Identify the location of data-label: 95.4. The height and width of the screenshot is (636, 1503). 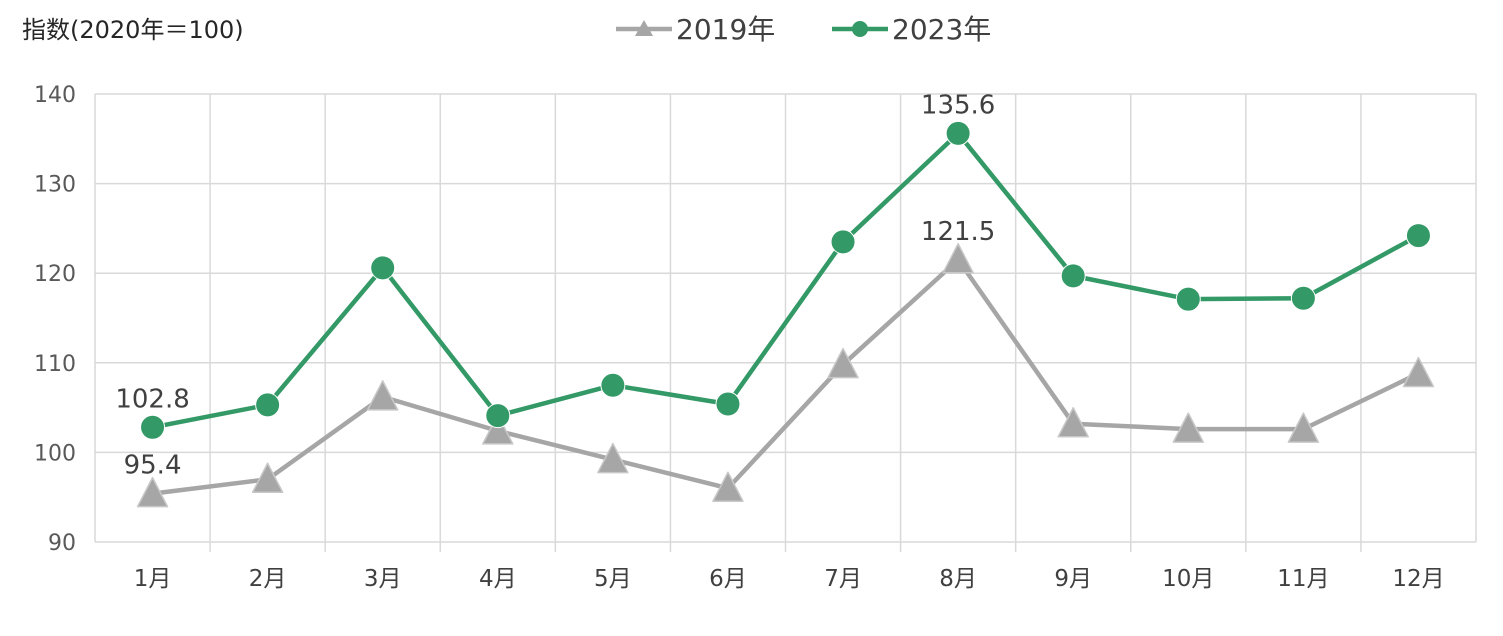
(153, 466).